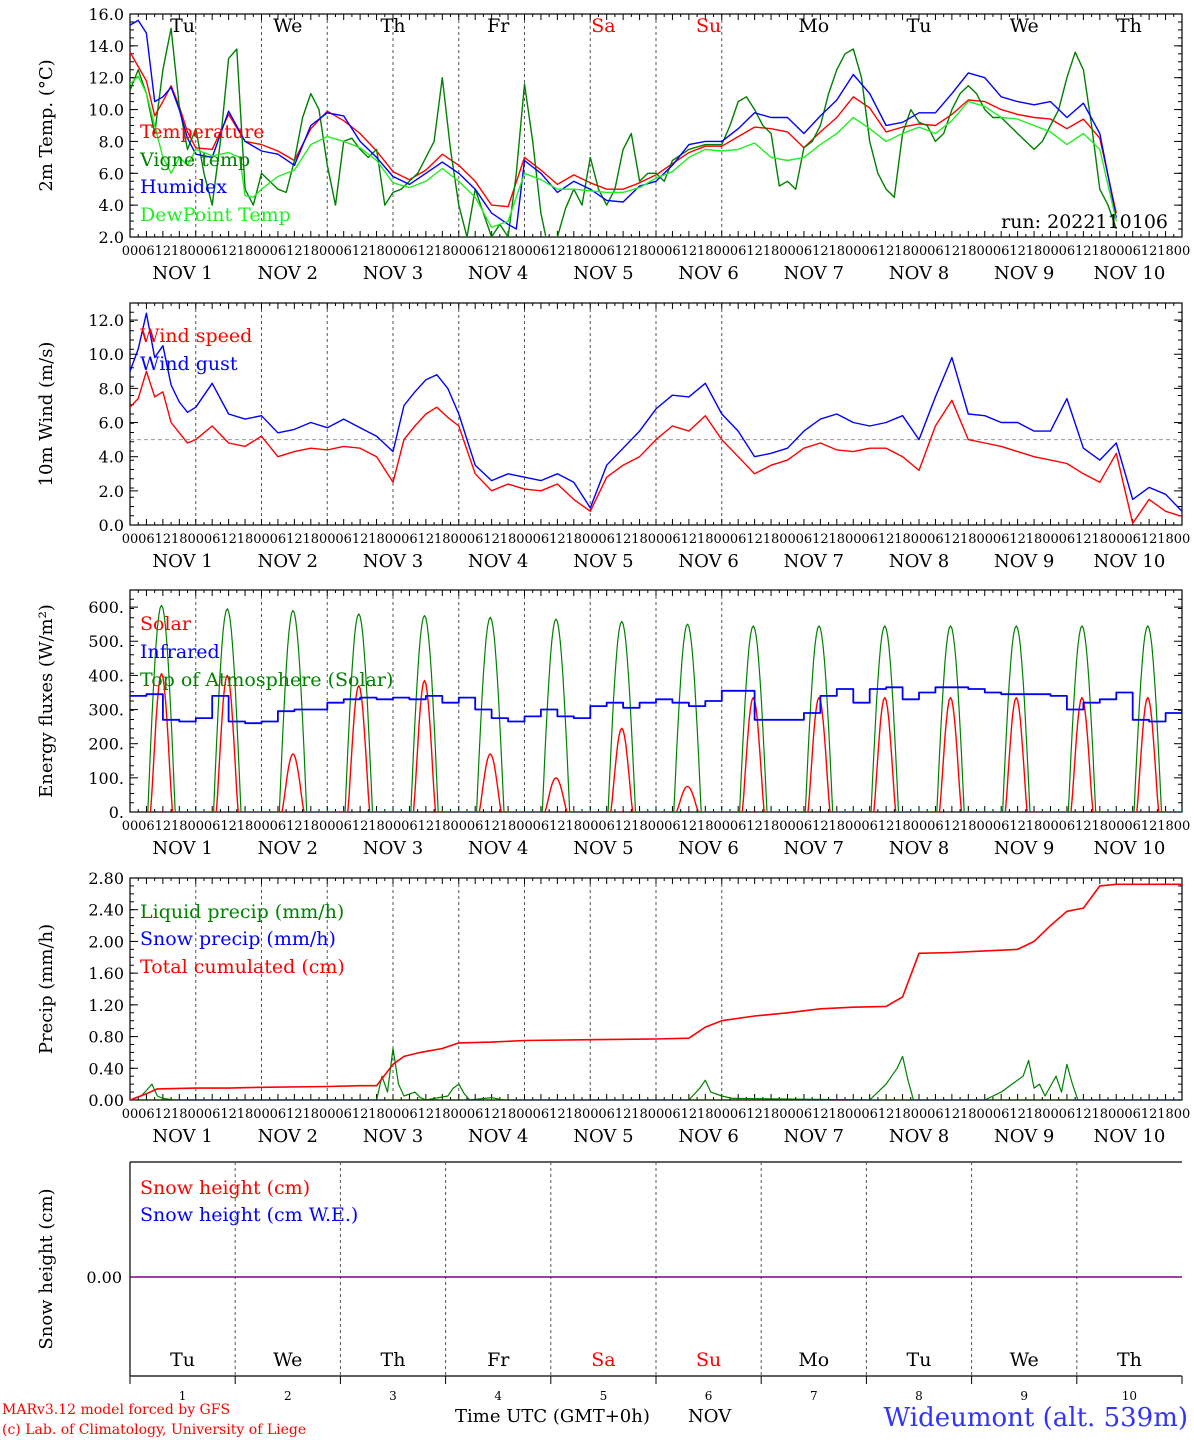  I want to click on y-tick-label: 12.0, so click(106, 78).